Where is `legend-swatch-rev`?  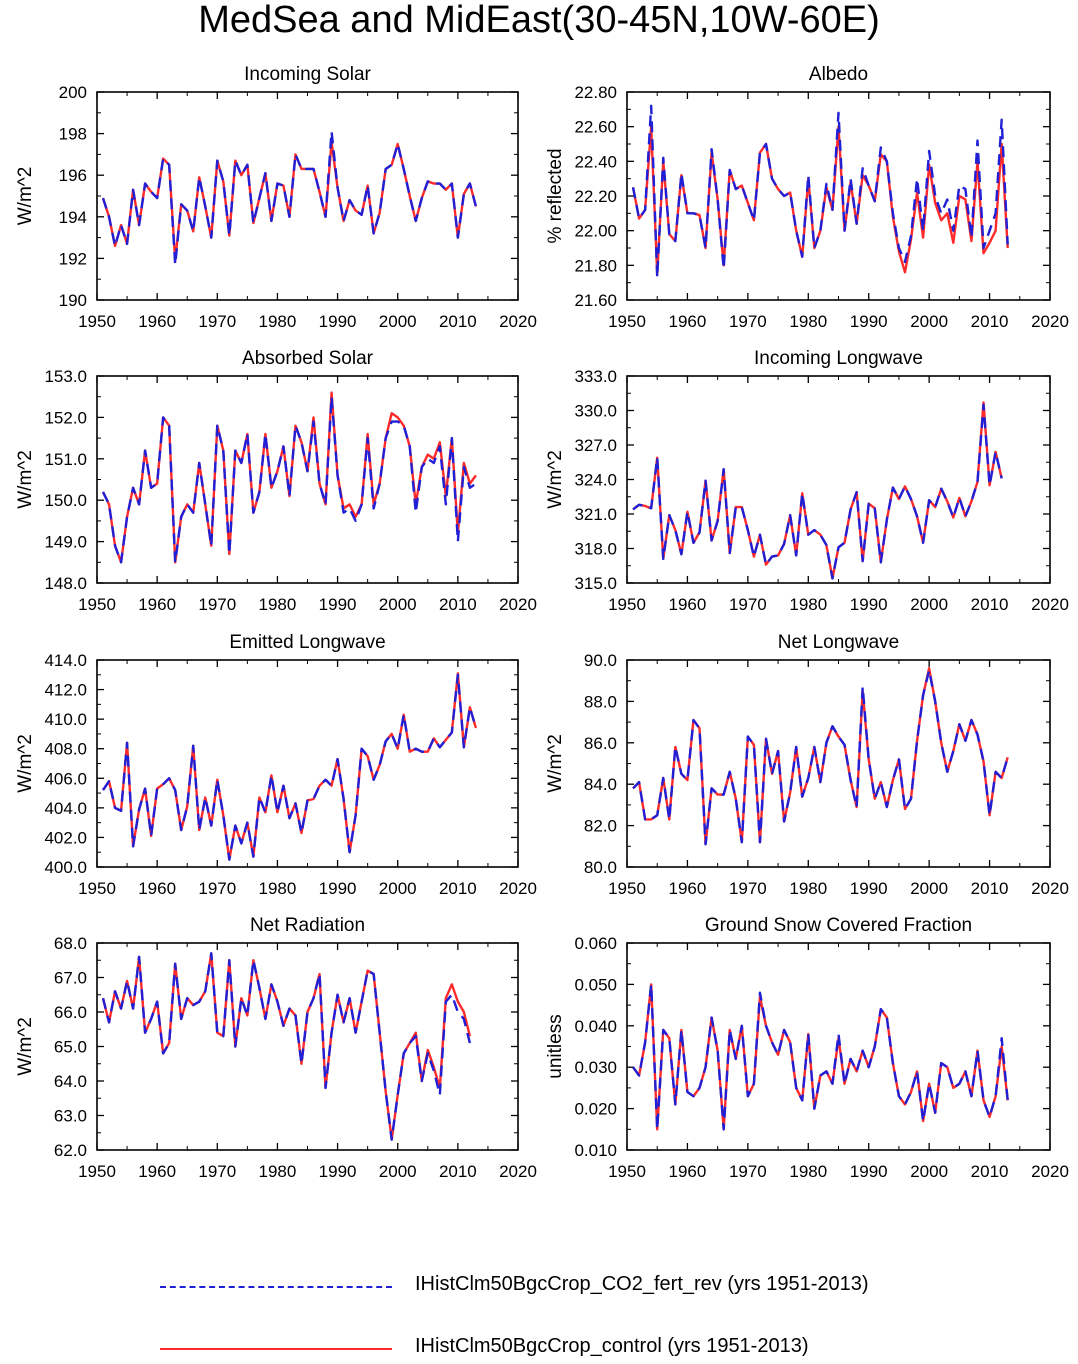 legend-swatch-rev is located at coordinates (276, 1287).